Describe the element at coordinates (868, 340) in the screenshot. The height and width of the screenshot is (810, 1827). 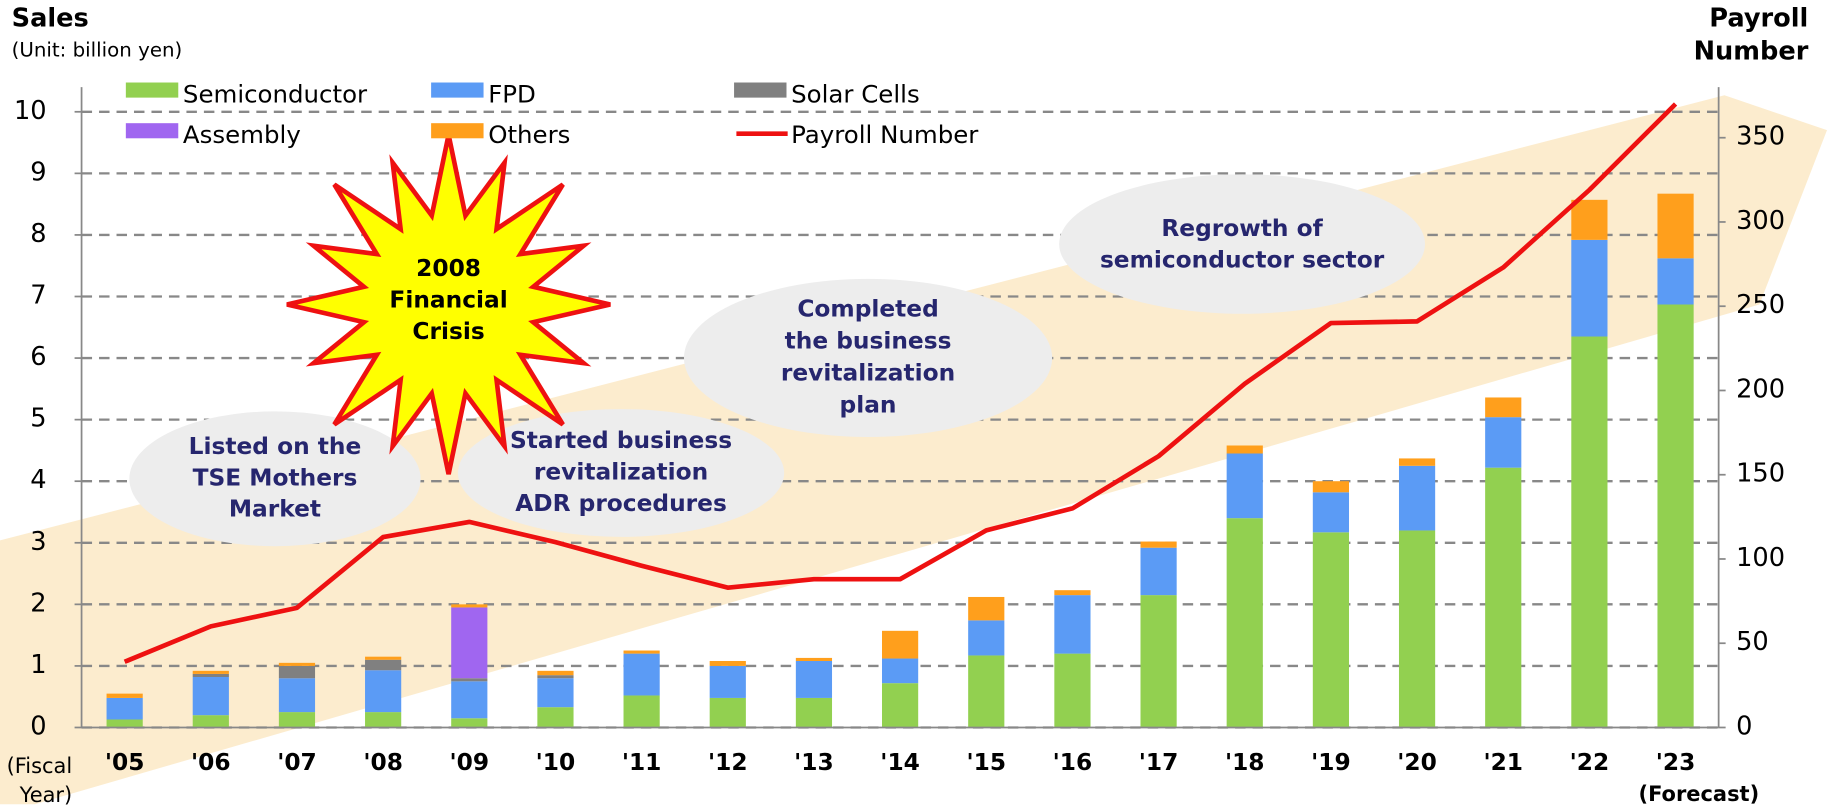
I see `annotation: the business` at that location.